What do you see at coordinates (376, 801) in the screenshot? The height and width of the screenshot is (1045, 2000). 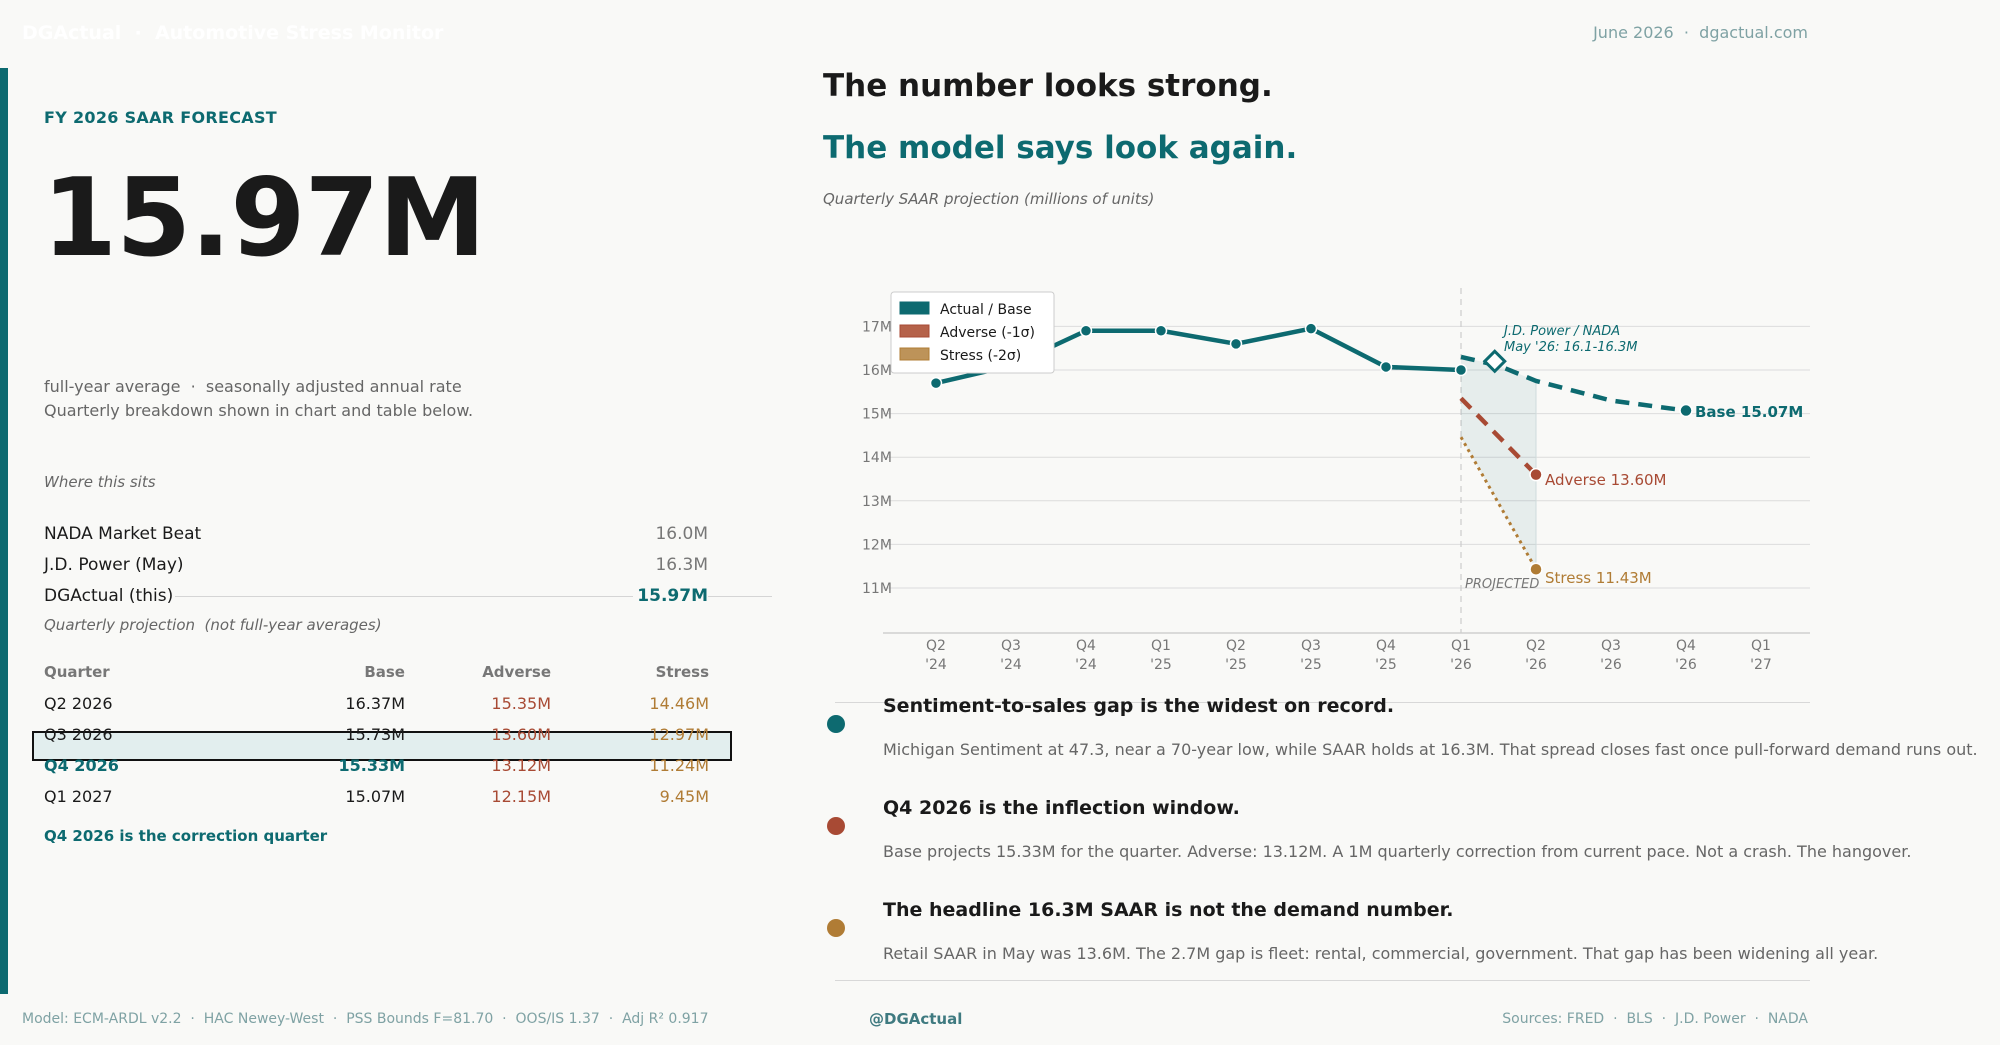 I see `table-row: Q1 2027 15.07M 12.15M 9.45M` at bounding box center [376, 801].